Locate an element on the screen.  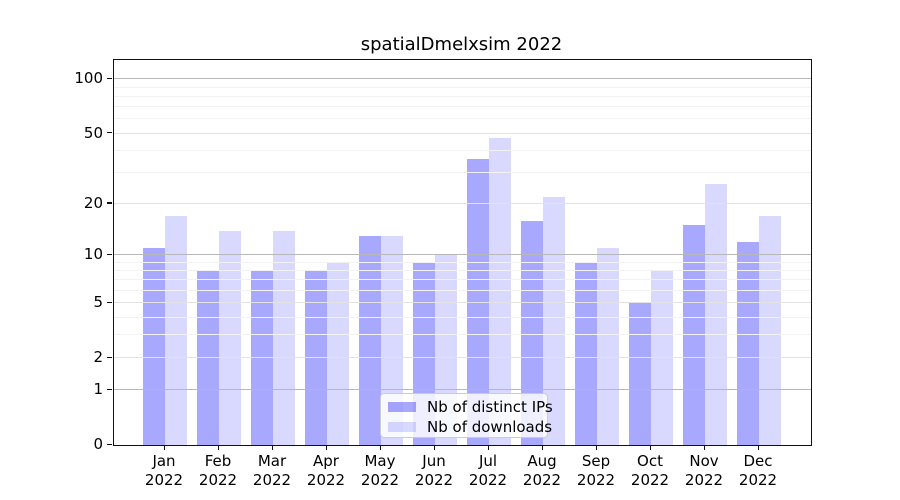
x-tick-label-jun: Jun 2022 is located at coordinates (434, 470).